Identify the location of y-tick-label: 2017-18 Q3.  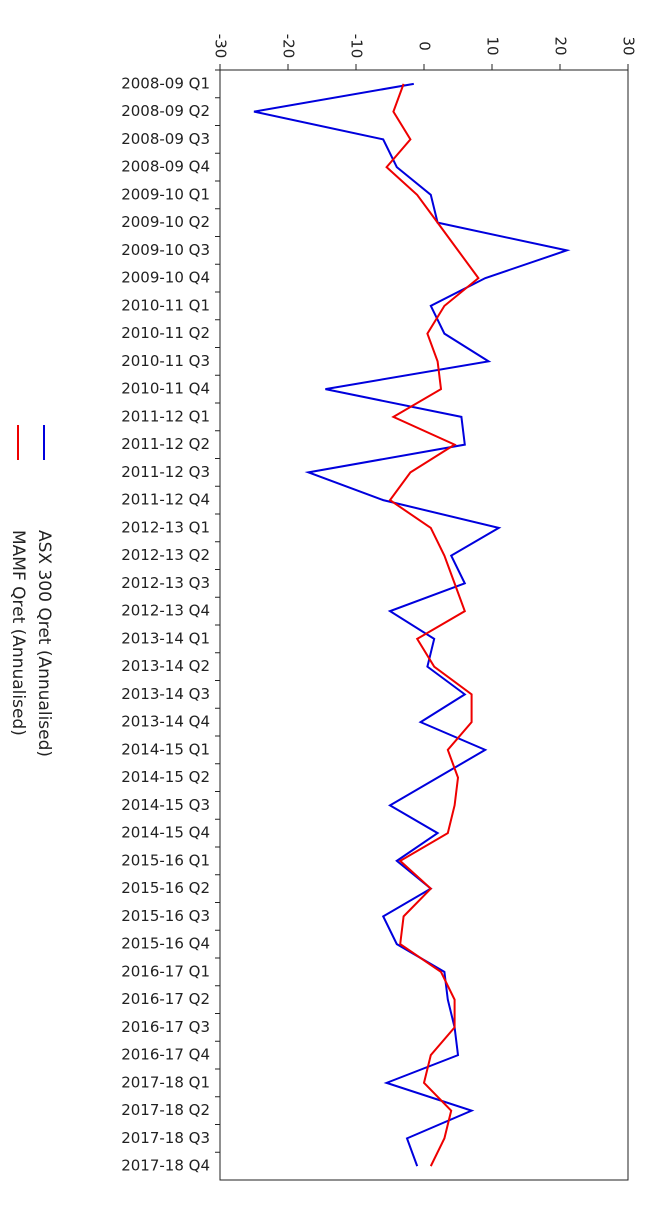
(165, 1138).